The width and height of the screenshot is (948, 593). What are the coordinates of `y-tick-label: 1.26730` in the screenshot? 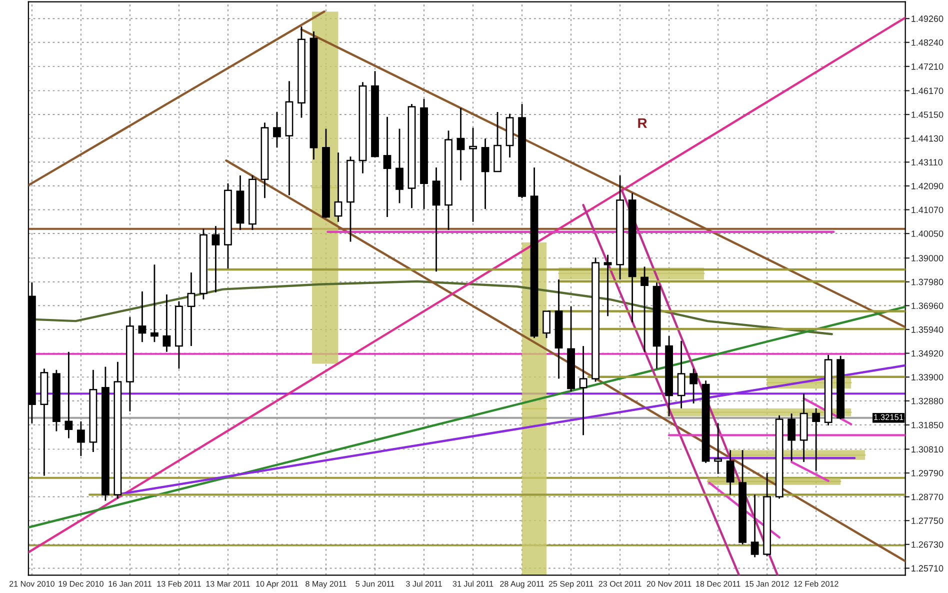 It's located at (928, 544).